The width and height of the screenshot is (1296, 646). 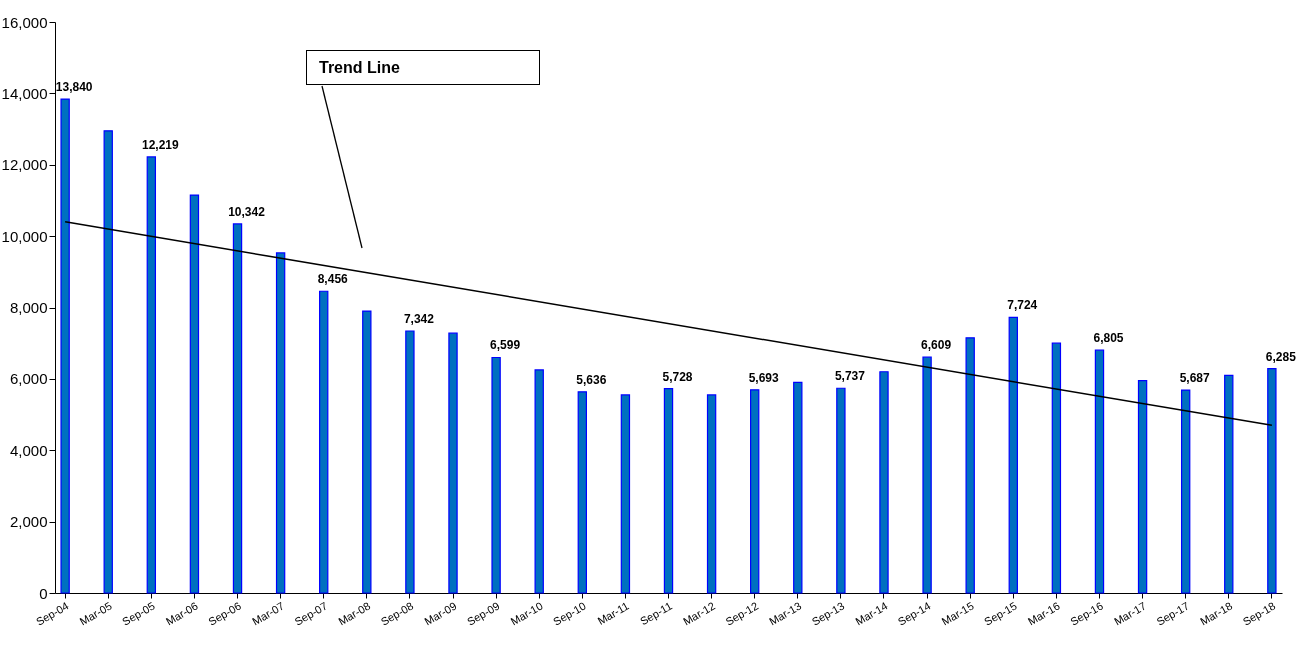 What do you see at coordinates (936, 345) in the screenshot?
I see `data-label: 6,609` at bounding box center [936, 345].